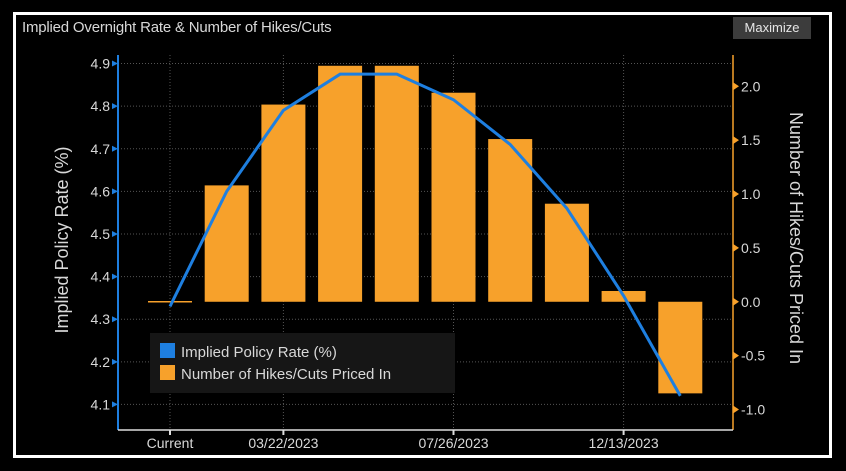 The image size is (846, 471). Describe the element at coordinates (286, 374) in the screenshot. I see `legend-label-bars: Number of Hikes/Cuts Priced In` at that location.